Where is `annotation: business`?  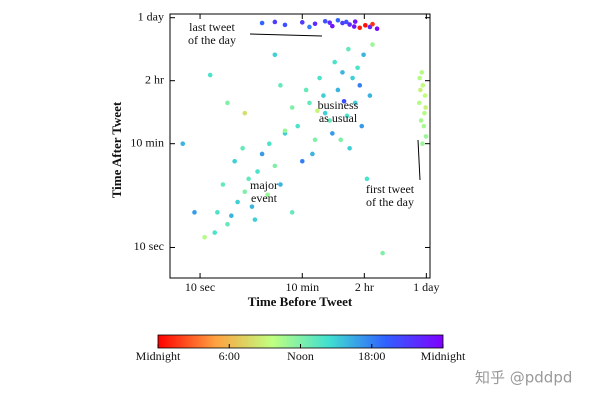
annotation: business is located at coordinates (338, 105).